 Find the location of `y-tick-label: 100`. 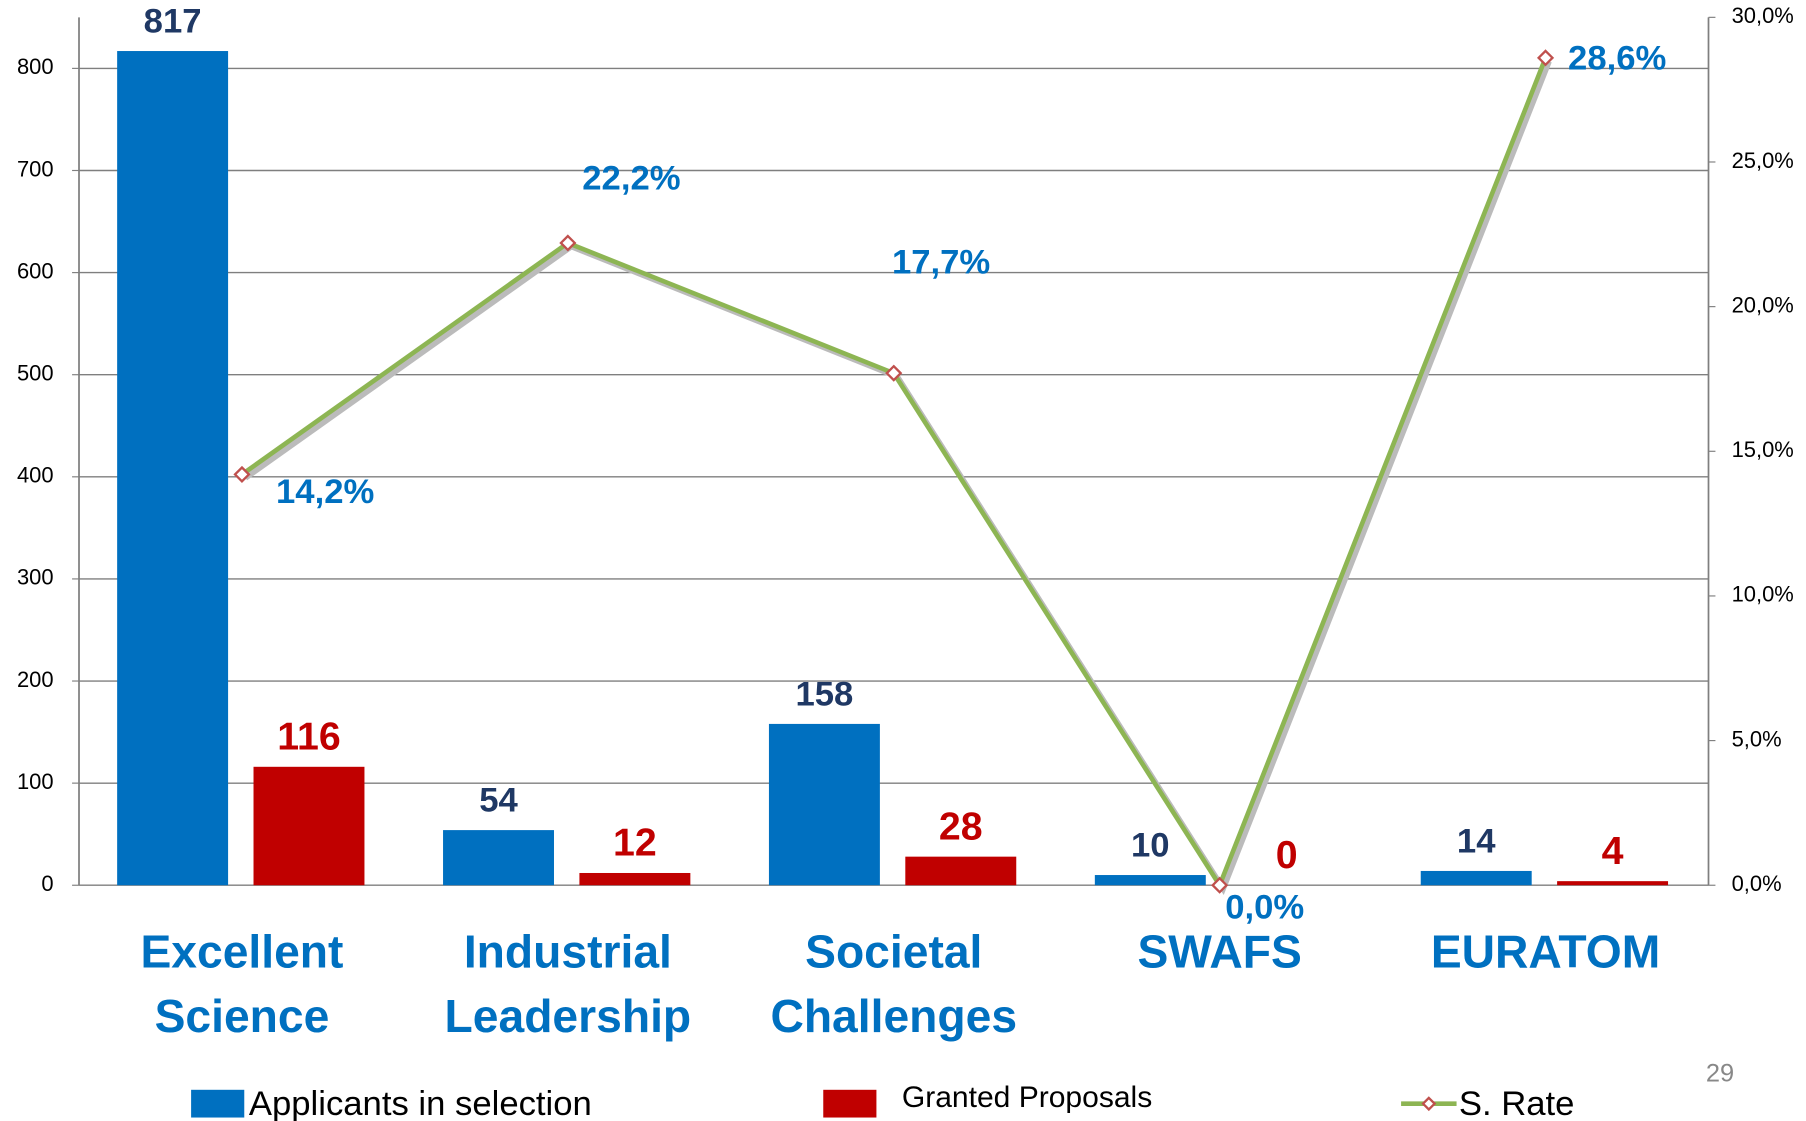

y-tick-label: 100 is located at coordinates (35, 781).